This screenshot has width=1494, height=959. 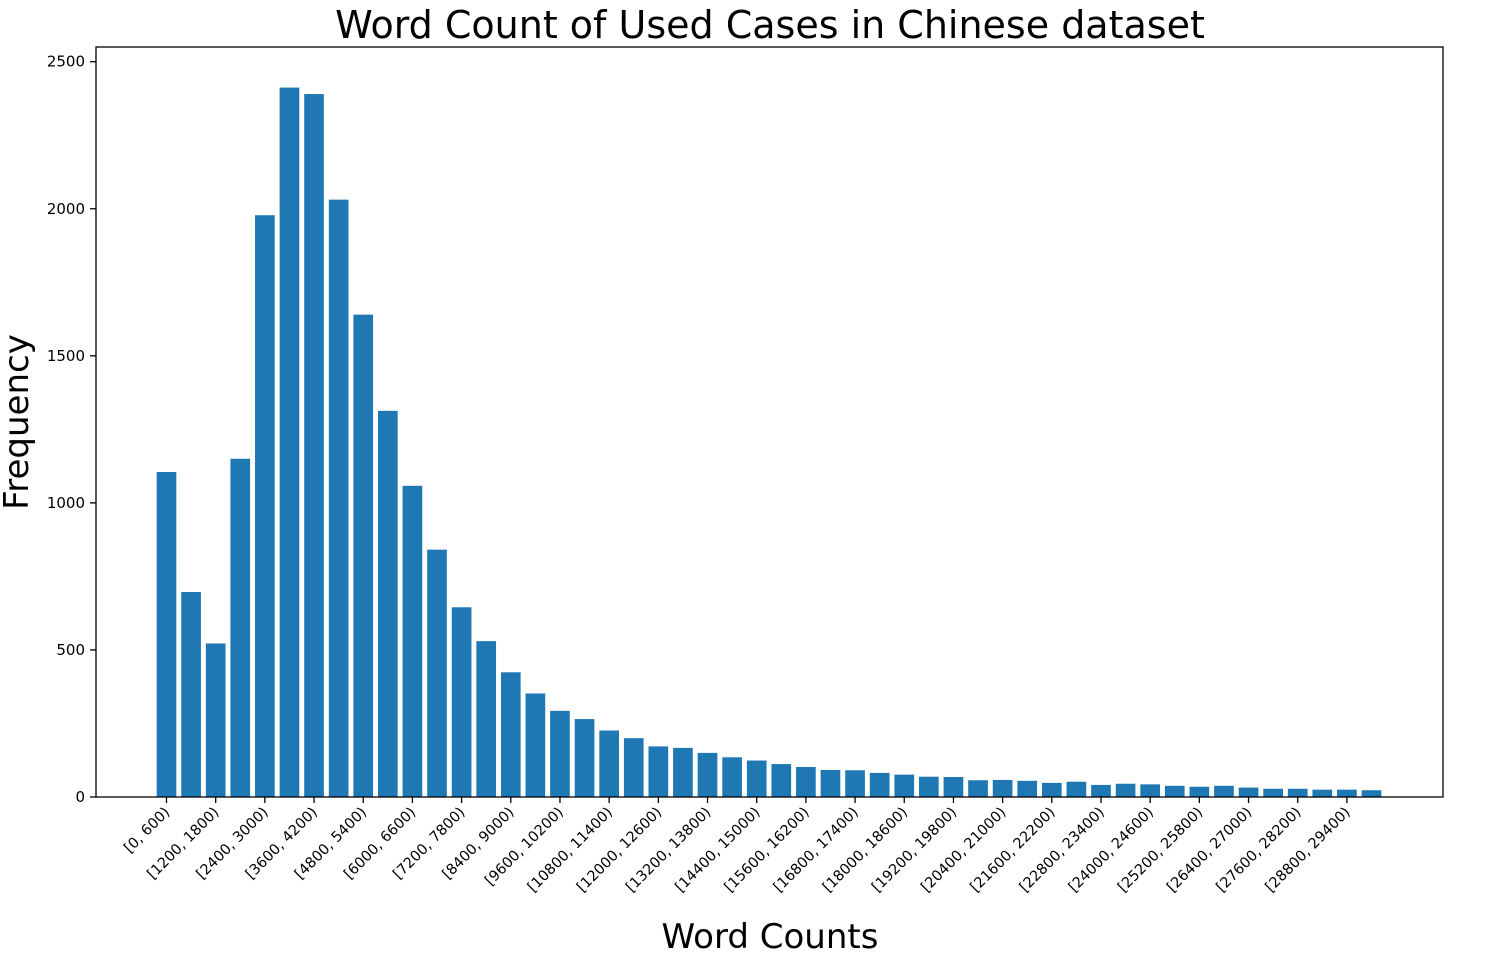 I want to click on y-tick-label: 1500, so click(x=66, y=356).